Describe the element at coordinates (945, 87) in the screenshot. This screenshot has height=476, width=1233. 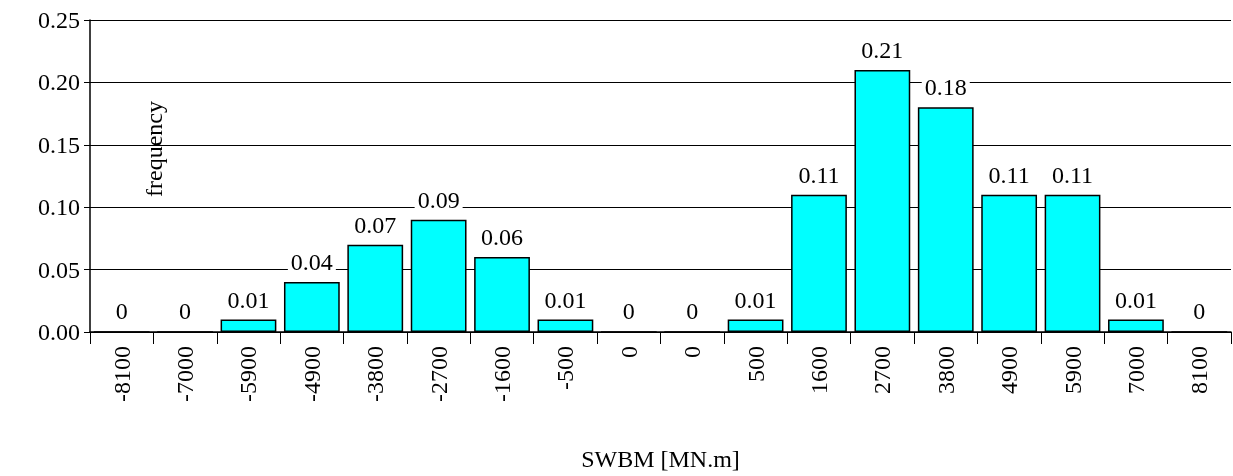
I see `data-label: 0.18` at that location.